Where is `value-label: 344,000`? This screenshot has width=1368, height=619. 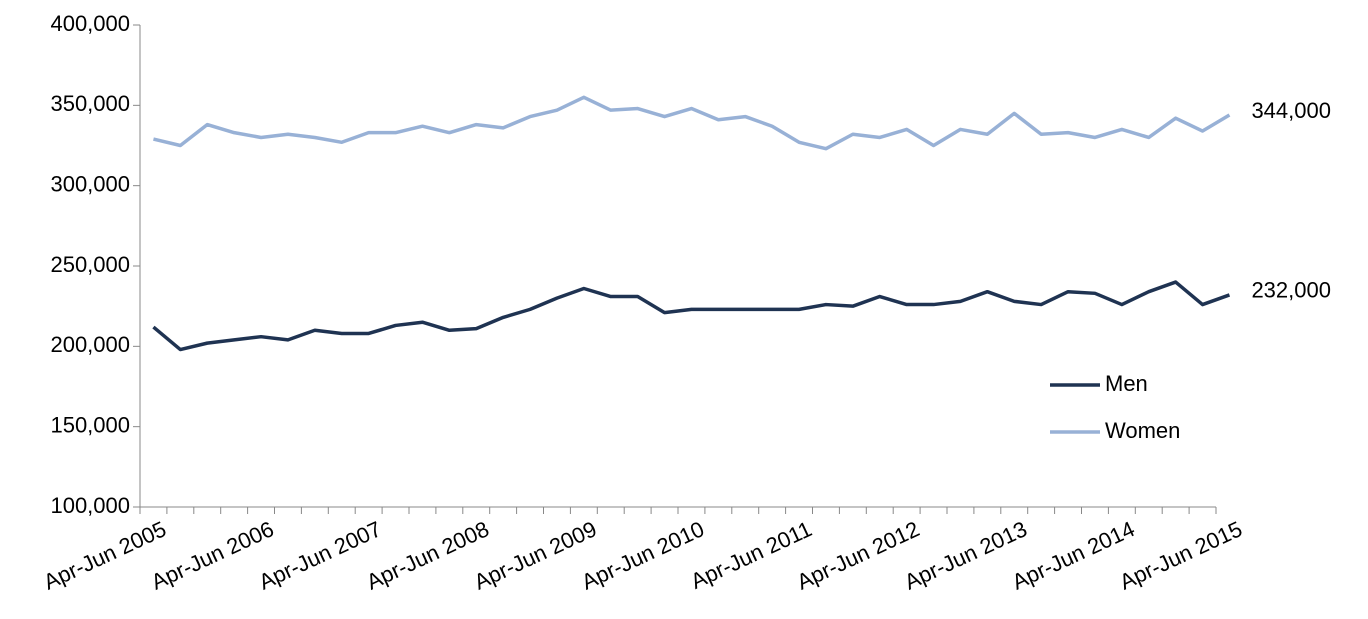
value-label: 344,000 is located at coordinates (1291, 110).